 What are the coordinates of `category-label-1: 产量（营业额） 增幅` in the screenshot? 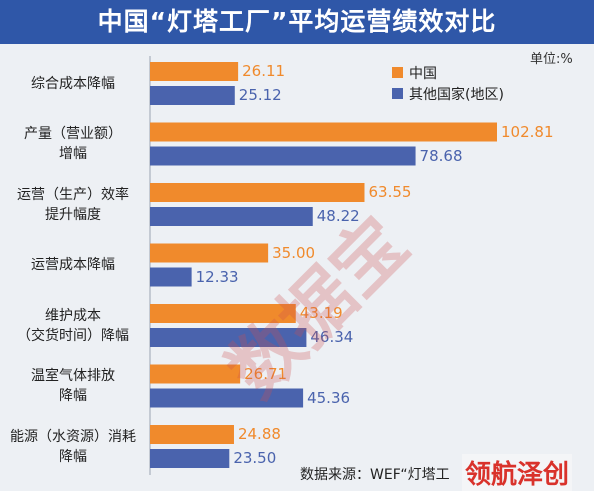 It's located at (73, 144).